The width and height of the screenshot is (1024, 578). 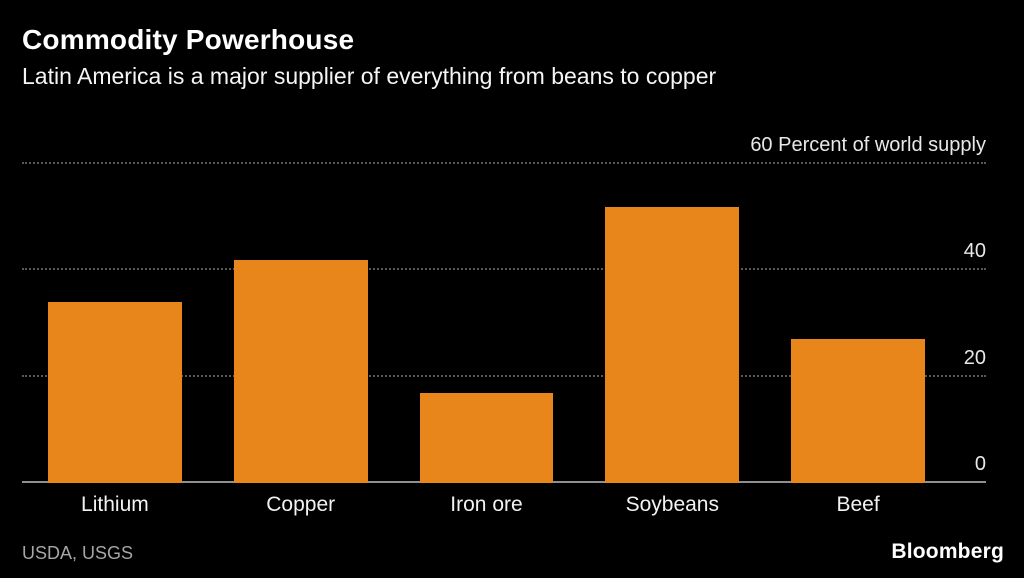 I want to click on bar-copper, so click(x=300, y=371).